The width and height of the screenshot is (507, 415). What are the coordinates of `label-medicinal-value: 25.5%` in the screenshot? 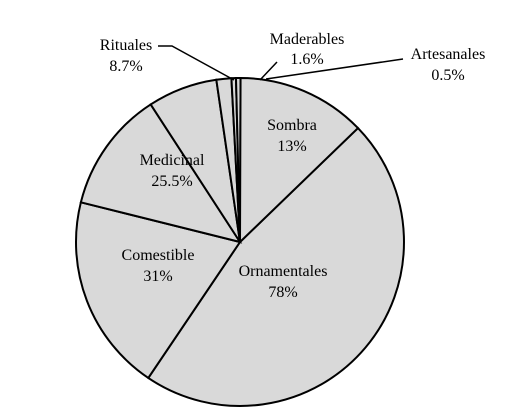 It's located at (171, 181).